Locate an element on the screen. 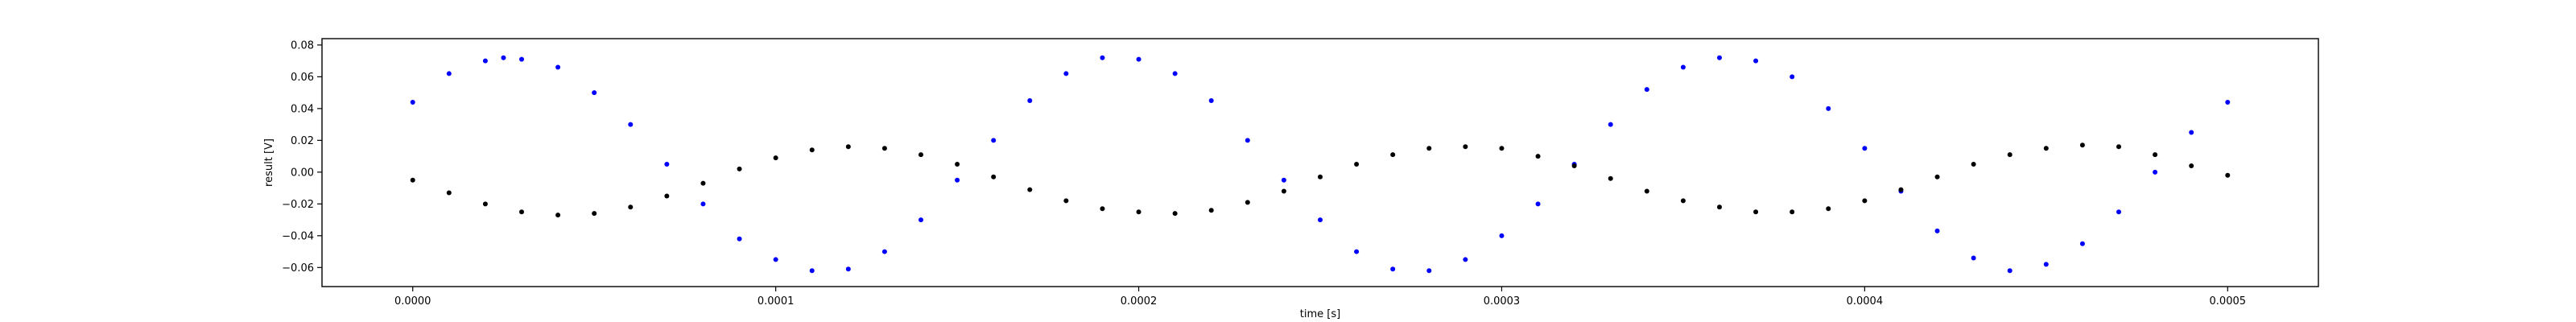 This screenshot has width=2576, height=322. x-tick-label: 0.0004 is located at coordinates (1865, 301).